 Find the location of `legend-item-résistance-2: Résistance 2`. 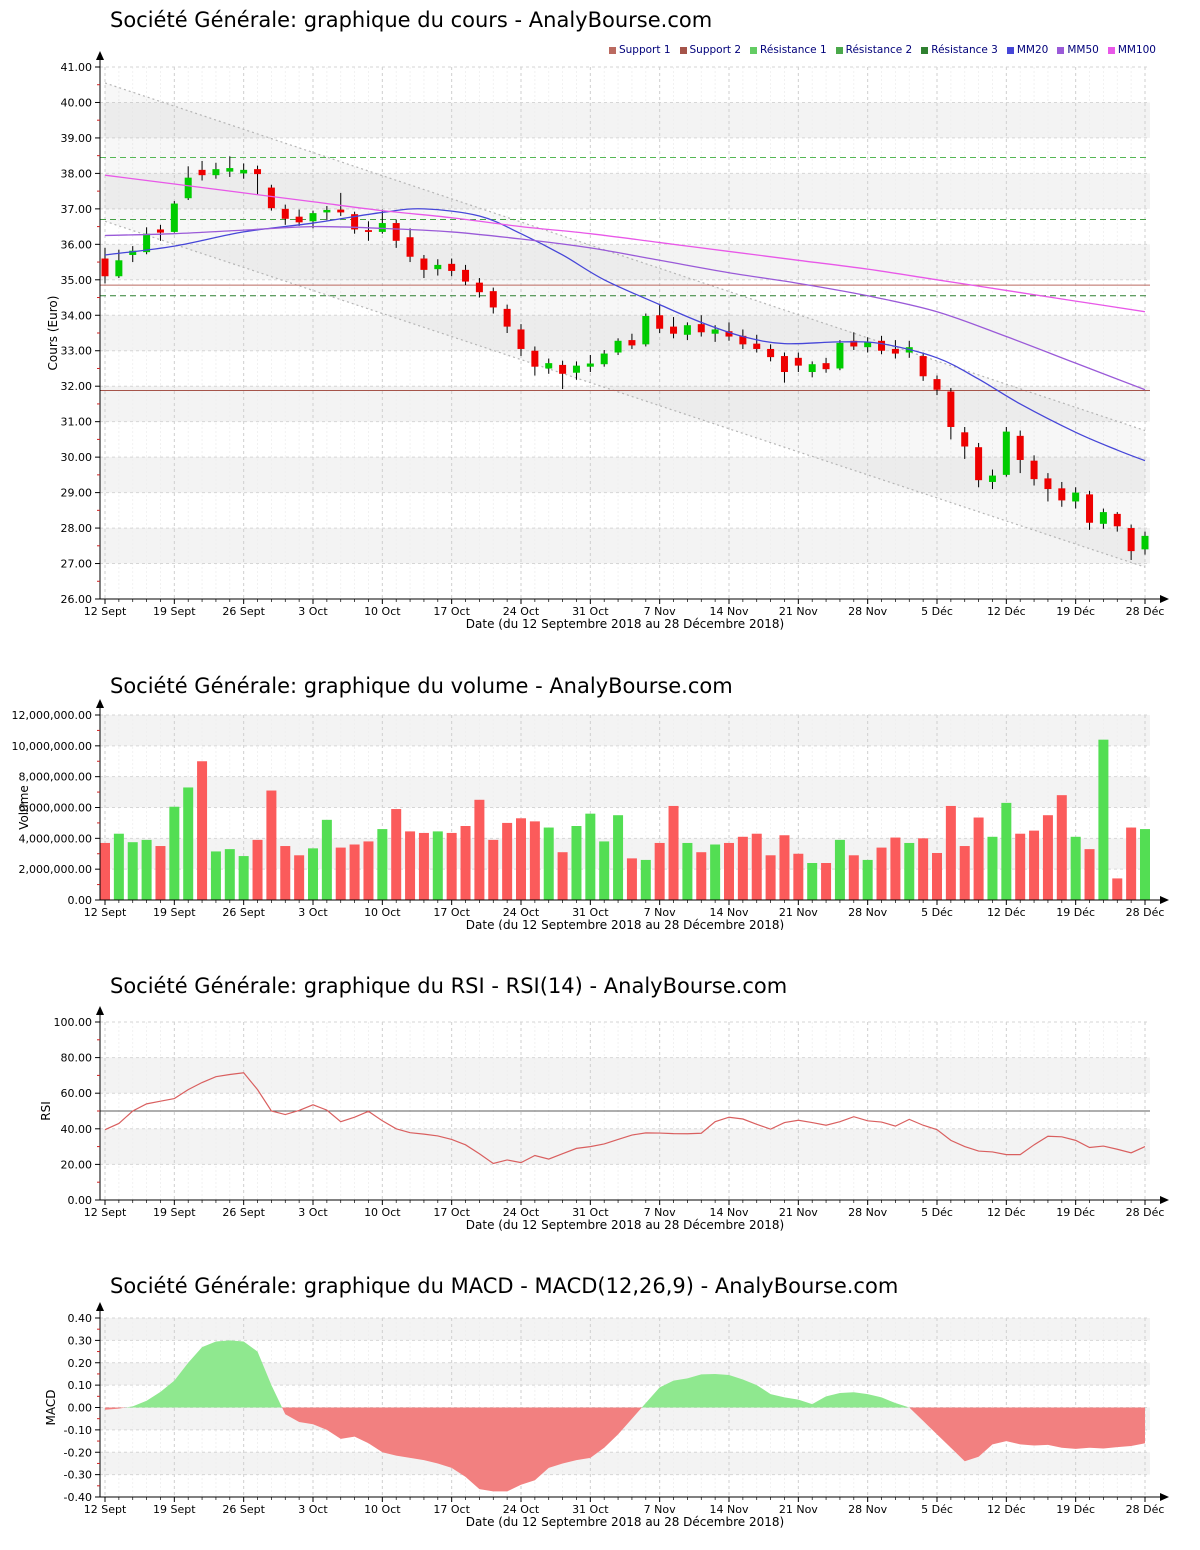

legend-item-résistance-2: Résistance 2 is located at coordinates (873, 50).